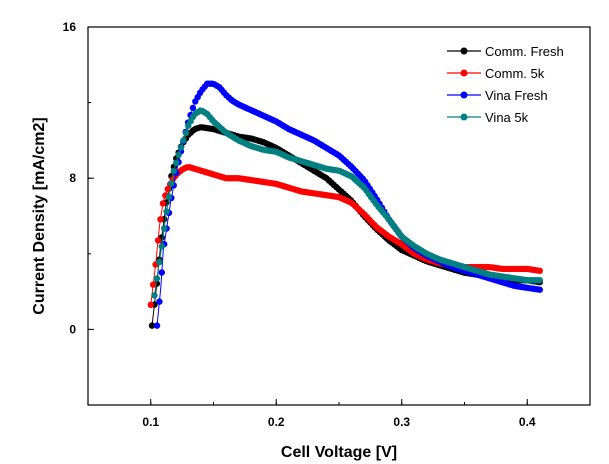  I want to click on legend-item: Comm. Fresh, so click(505, 51).